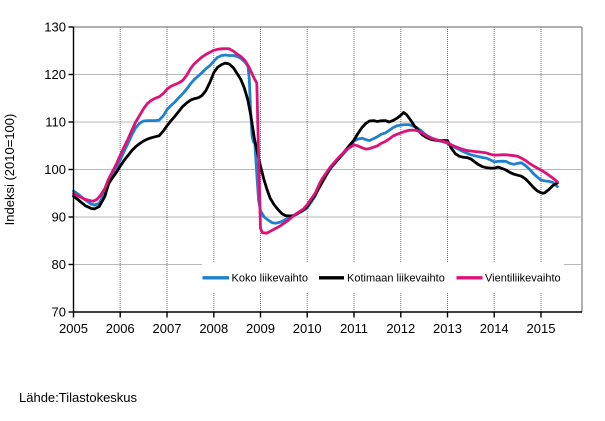 This screenshot has width=605, height=421. Describe the element at coordinates (73, 328) in the screenshot. I see `svg-text: 2005` at that location.